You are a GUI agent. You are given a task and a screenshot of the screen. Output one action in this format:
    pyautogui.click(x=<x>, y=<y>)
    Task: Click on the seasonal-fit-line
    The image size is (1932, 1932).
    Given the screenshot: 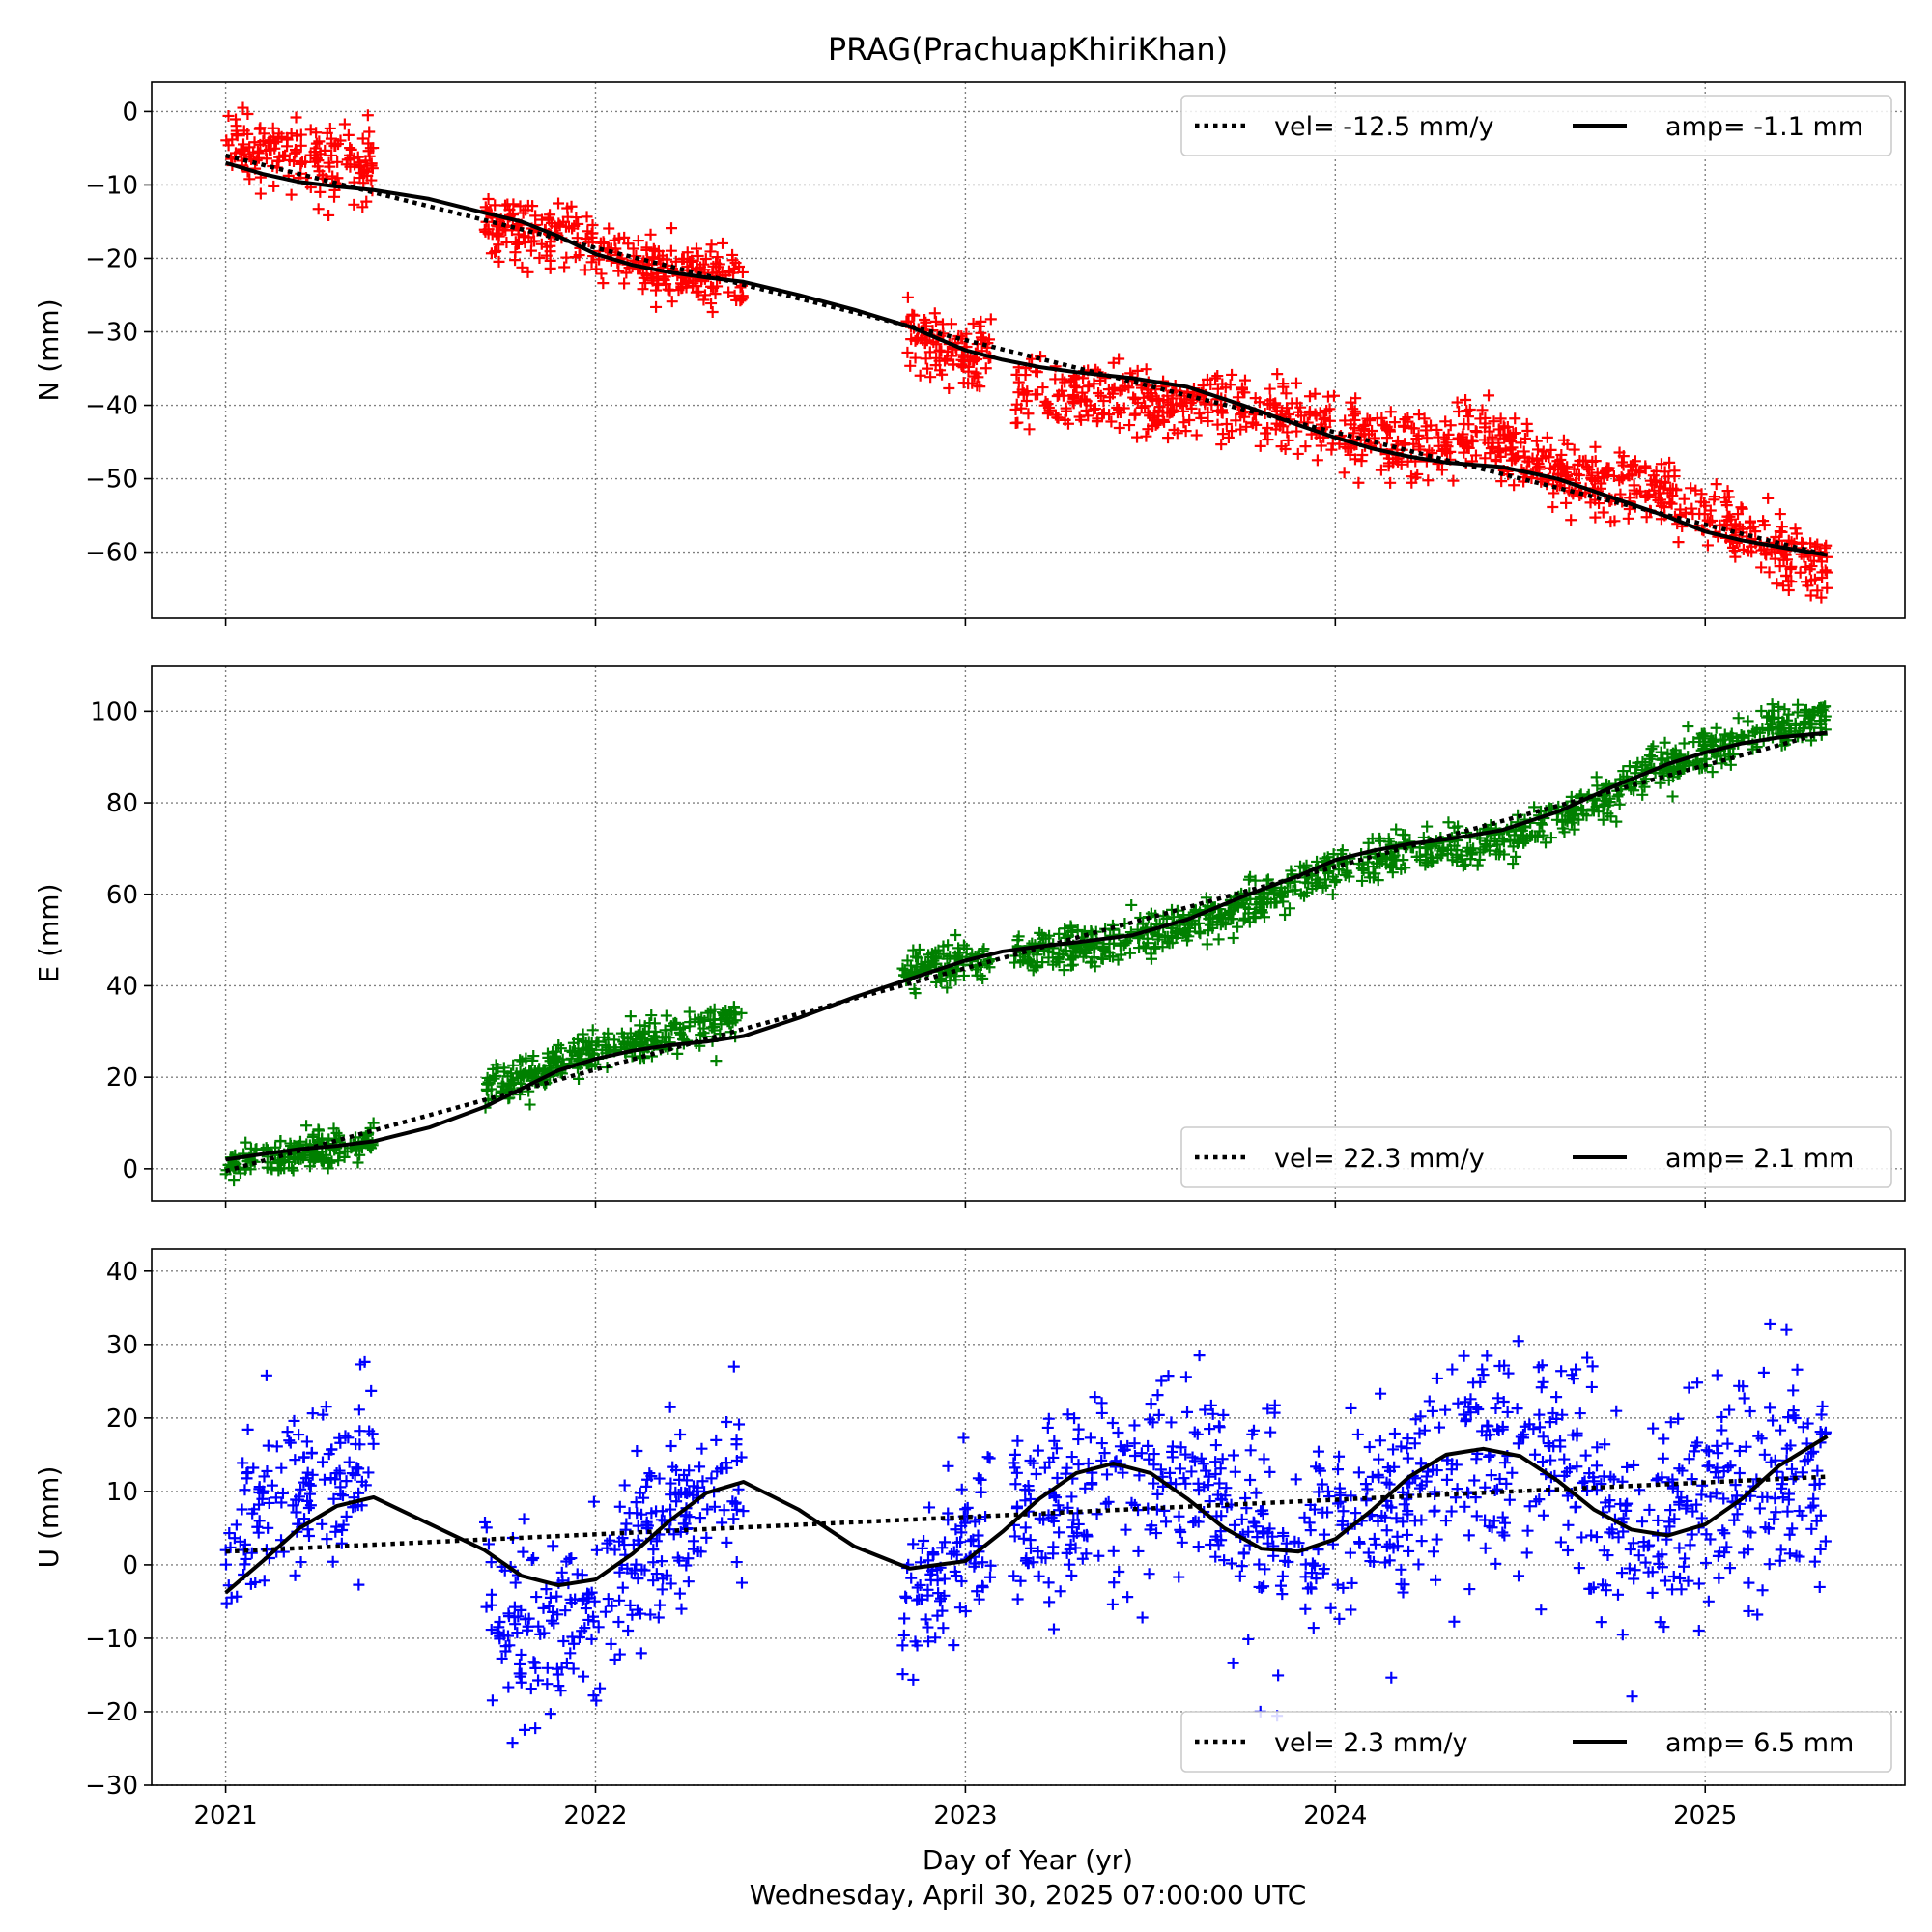 What is the action you would take?
    pyautogui.click(x=1026, y=1515)
    